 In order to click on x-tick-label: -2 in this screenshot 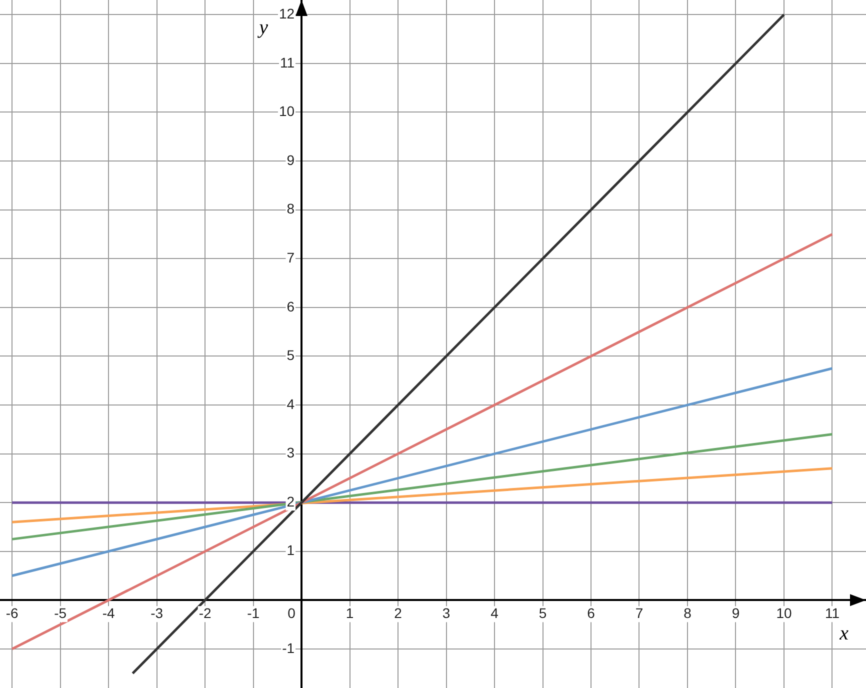, I will do `click(205, 613)`.